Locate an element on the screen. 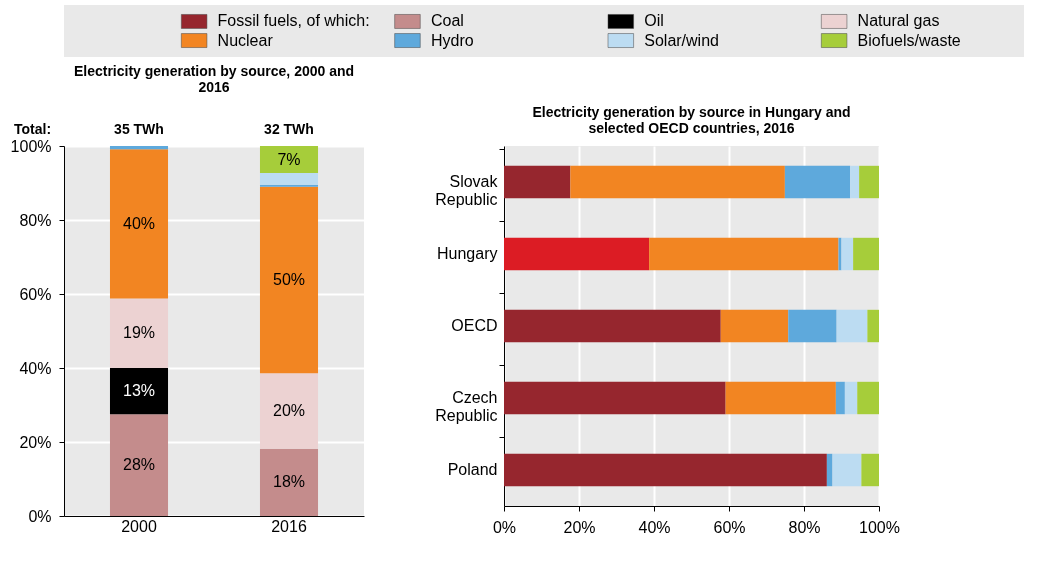  data-label: 18% is located at coordinates (289, 482).